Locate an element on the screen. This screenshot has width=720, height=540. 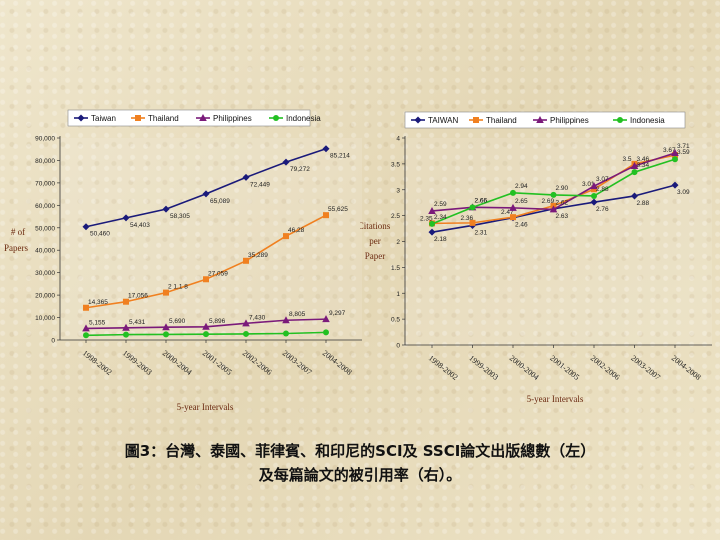
data-label-taiwan: 2.88 is located at coordinates (643, 203).